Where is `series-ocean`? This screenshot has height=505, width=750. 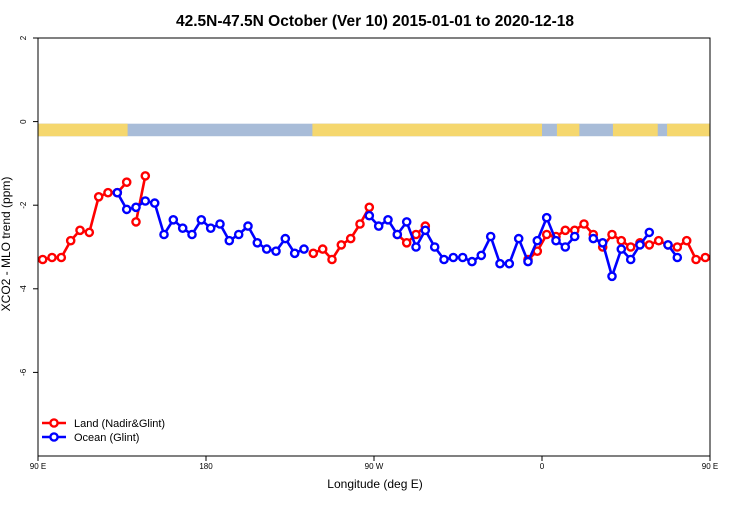
series-ocean is located at coordinates (397, 234).